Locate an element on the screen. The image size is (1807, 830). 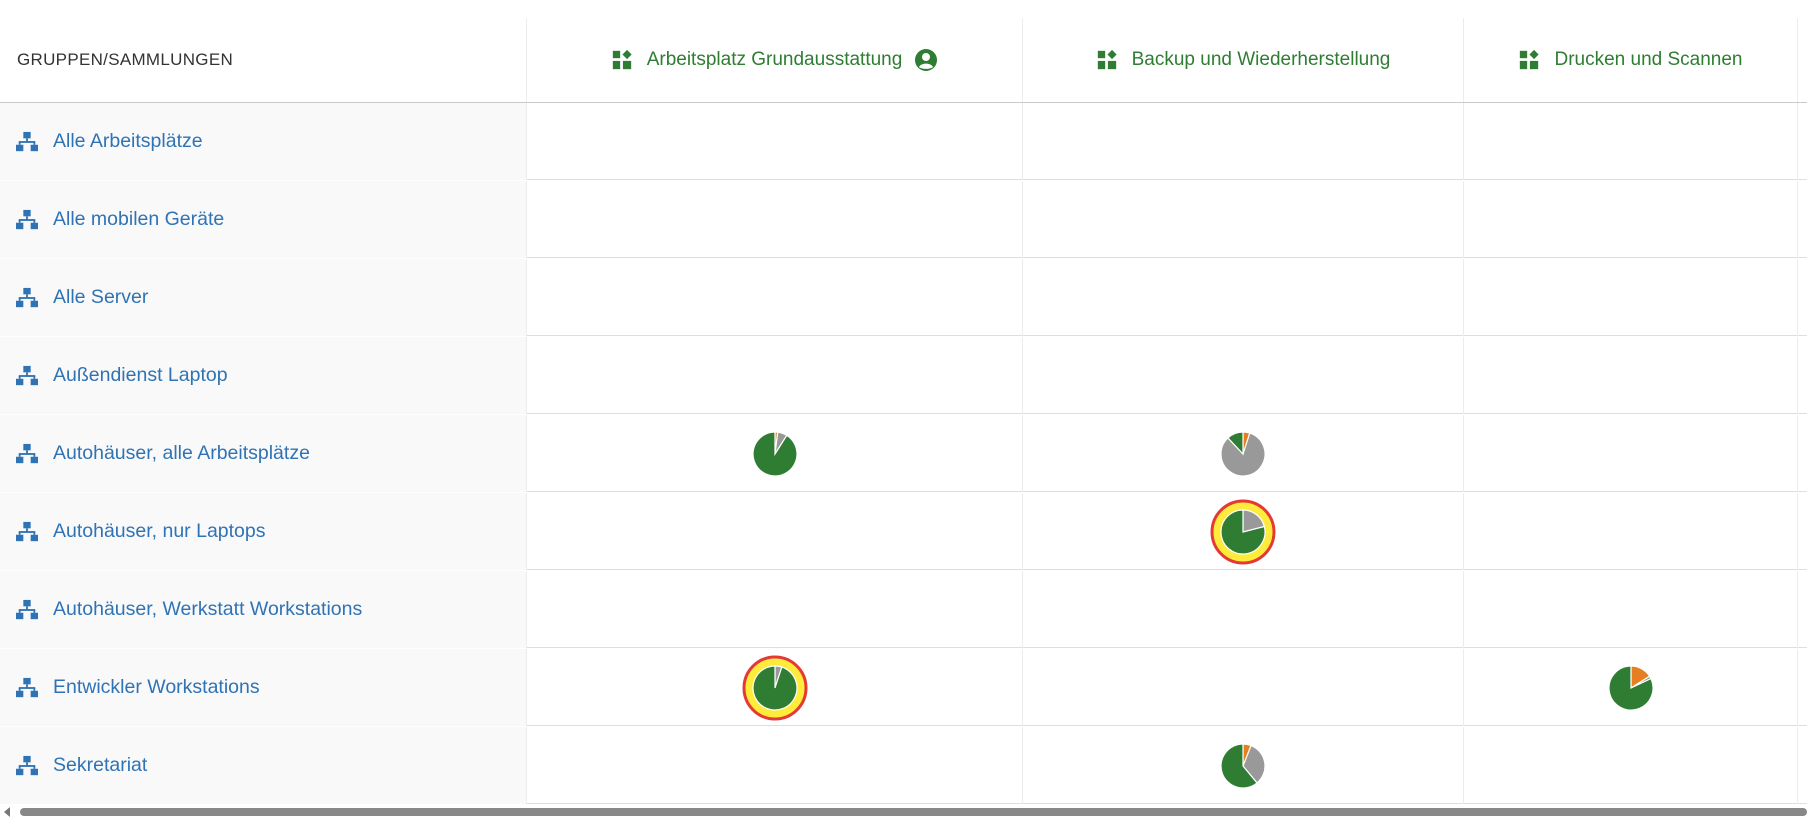
table-row: Sekretariat is located at coordinates (903, 765).